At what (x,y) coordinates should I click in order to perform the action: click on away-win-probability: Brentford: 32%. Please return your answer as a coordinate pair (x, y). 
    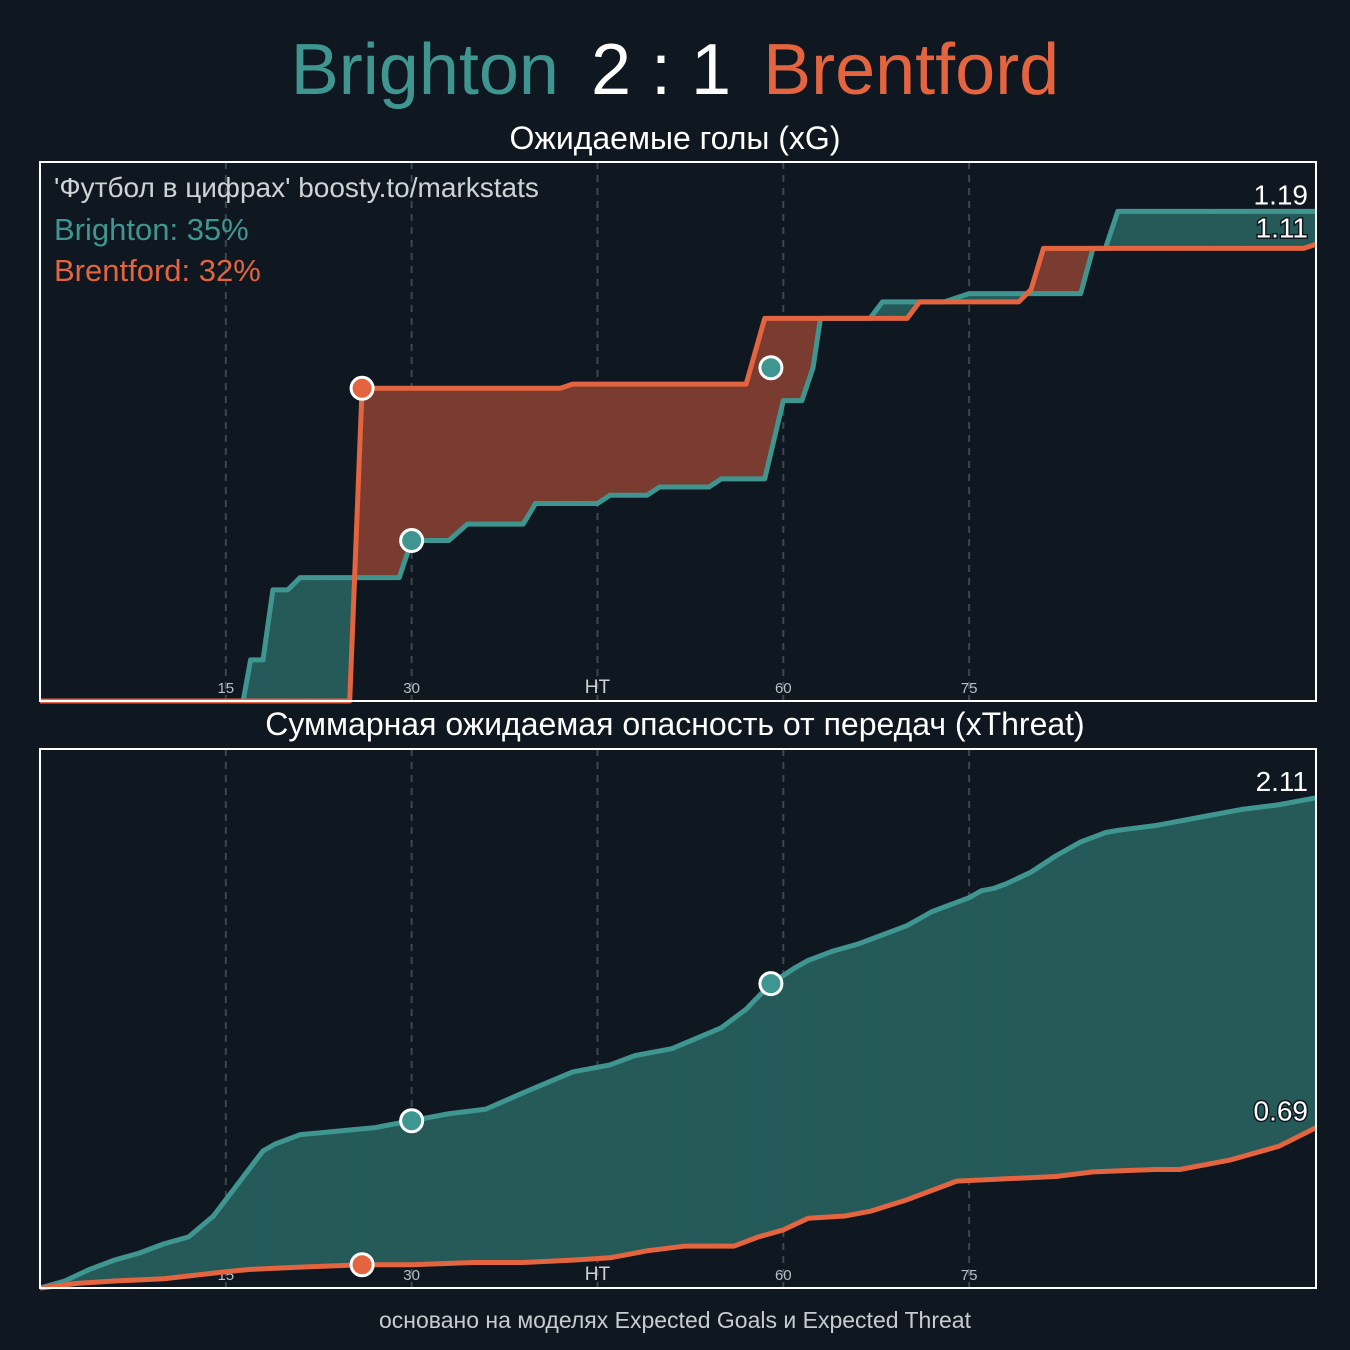
    Looking at the image, I should click on (157, 270).